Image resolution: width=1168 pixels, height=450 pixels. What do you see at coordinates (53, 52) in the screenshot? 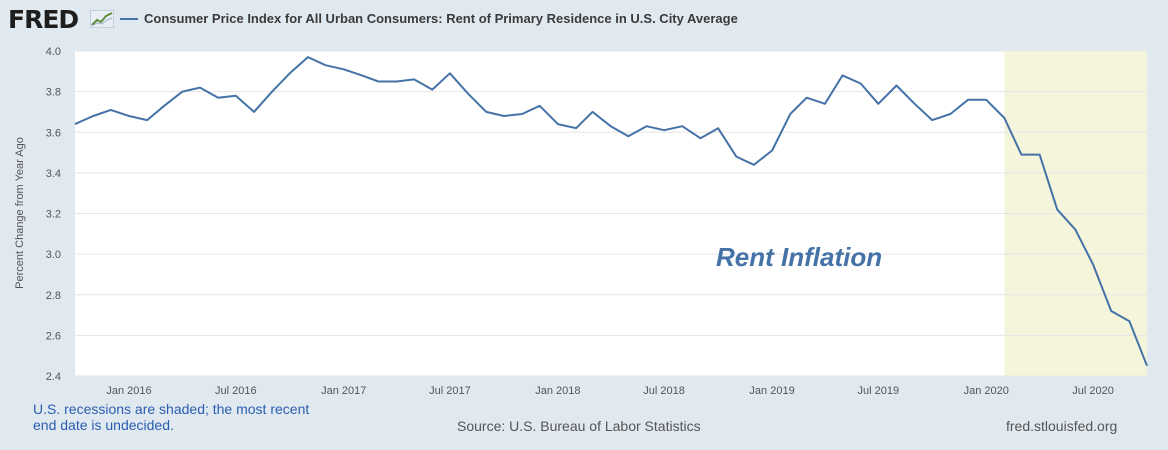
I see `y-tick-label: 4.0` at bounding box center [53, 52].